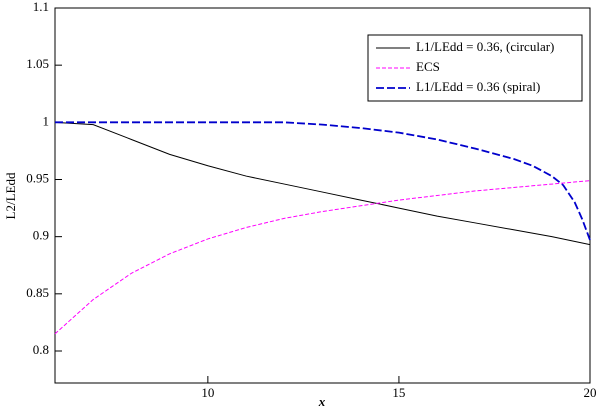 The image size is (600, 417). I want to click on y-tick-label: 1, so click(46, 120).